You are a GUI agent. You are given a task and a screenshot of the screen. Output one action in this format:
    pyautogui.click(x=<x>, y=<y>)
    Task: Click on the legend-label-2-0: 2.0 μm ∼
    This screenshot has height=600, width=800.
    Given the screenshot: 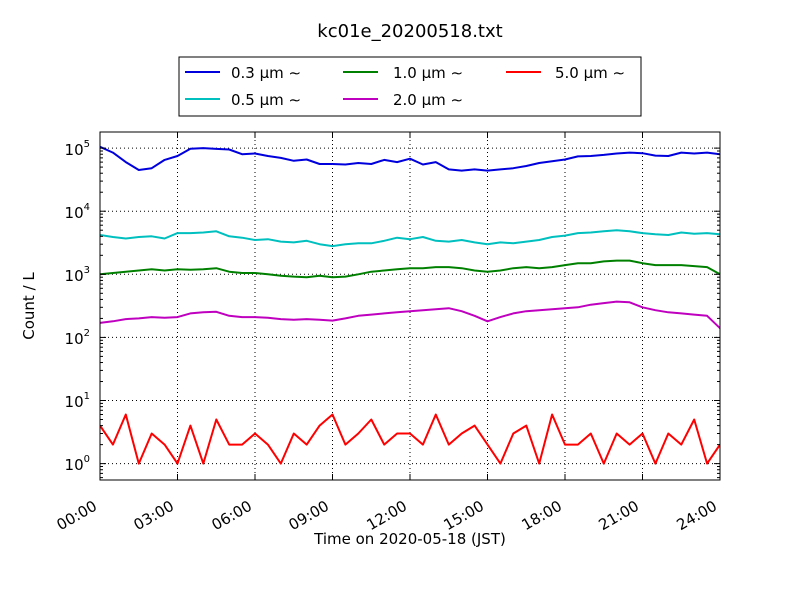 What is the action you would take?
    pyautogui.click(x=428, y=100)
    